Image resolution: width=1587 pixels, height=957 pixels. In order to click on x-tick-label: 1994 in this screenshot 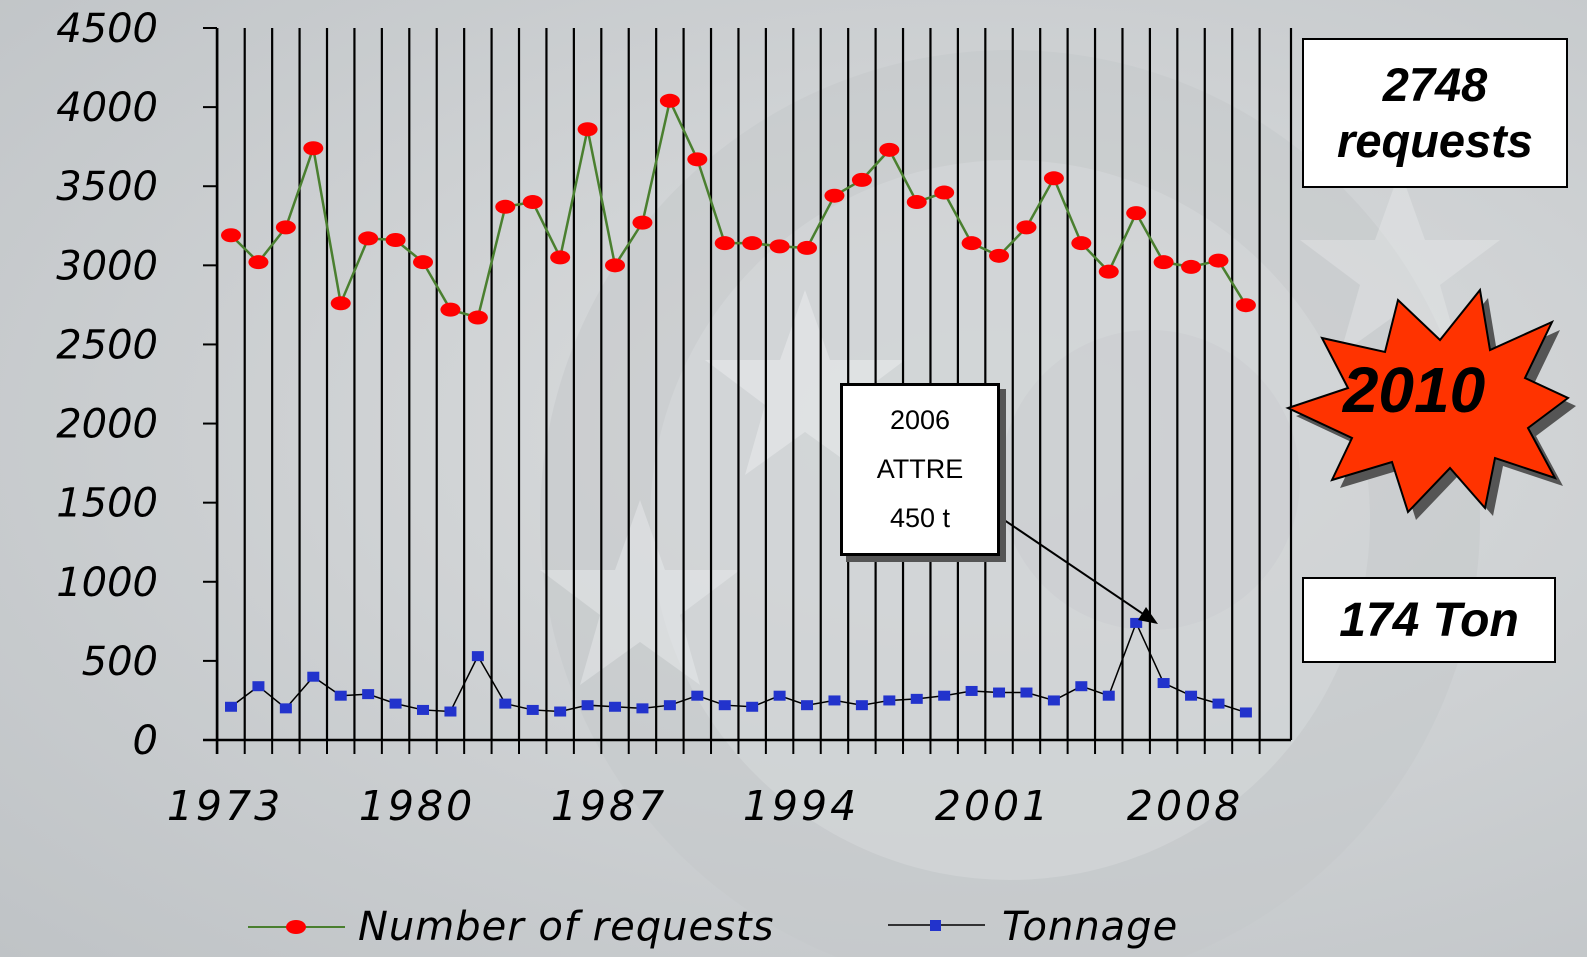, I will do `click(801, 806)`.